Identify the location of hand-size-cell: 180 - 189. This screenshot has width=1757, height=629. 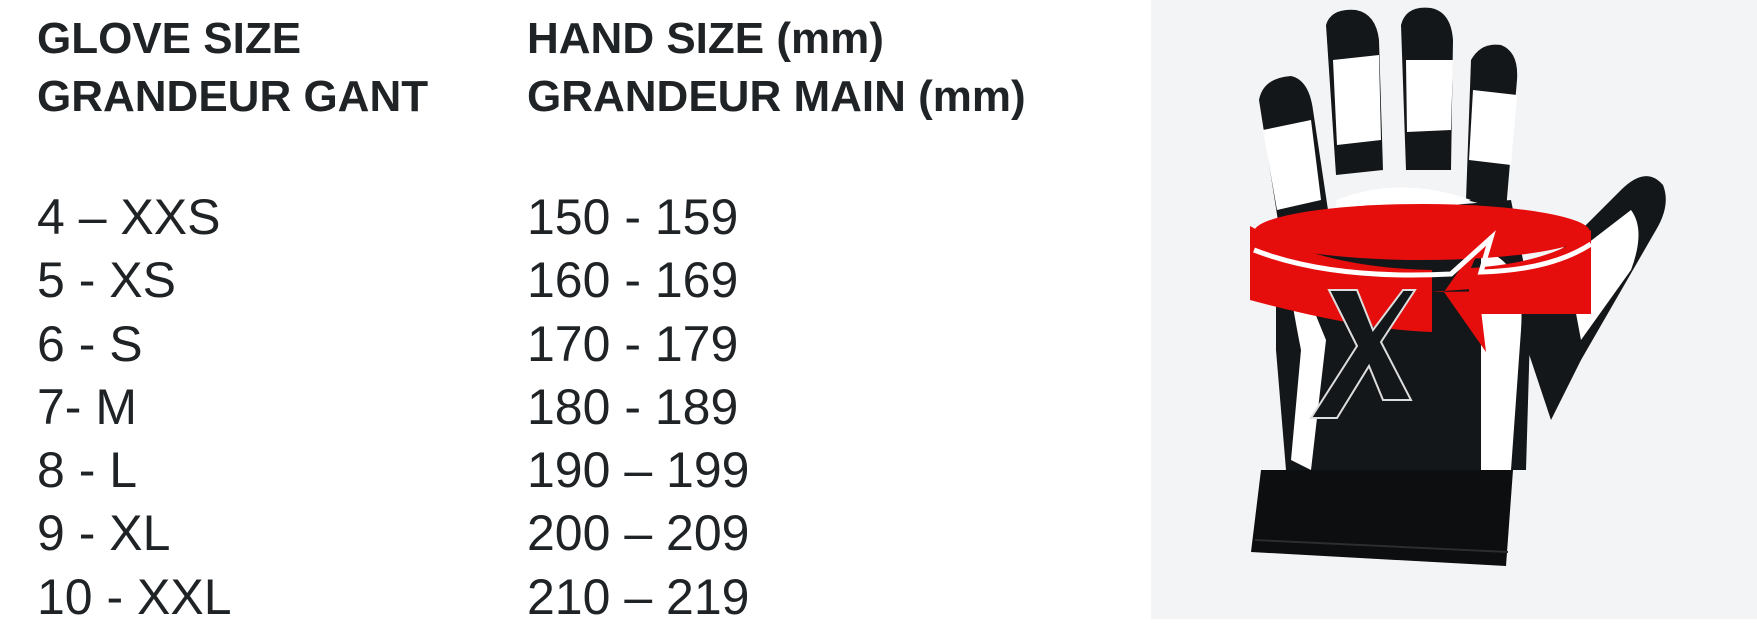
(633, 406).